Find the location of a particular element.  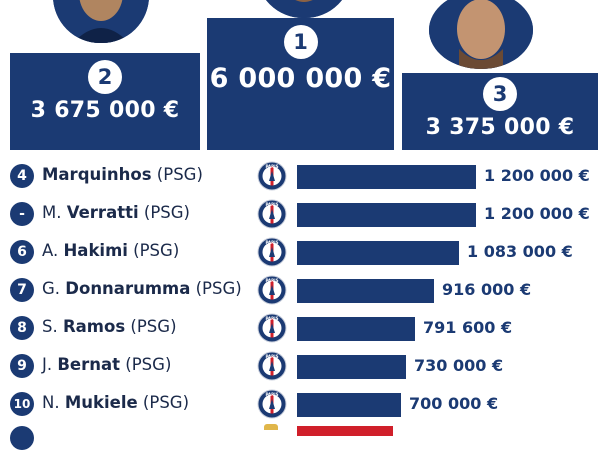

podium-1: 1 6 000 000 € is located at coordinates (300, 84).